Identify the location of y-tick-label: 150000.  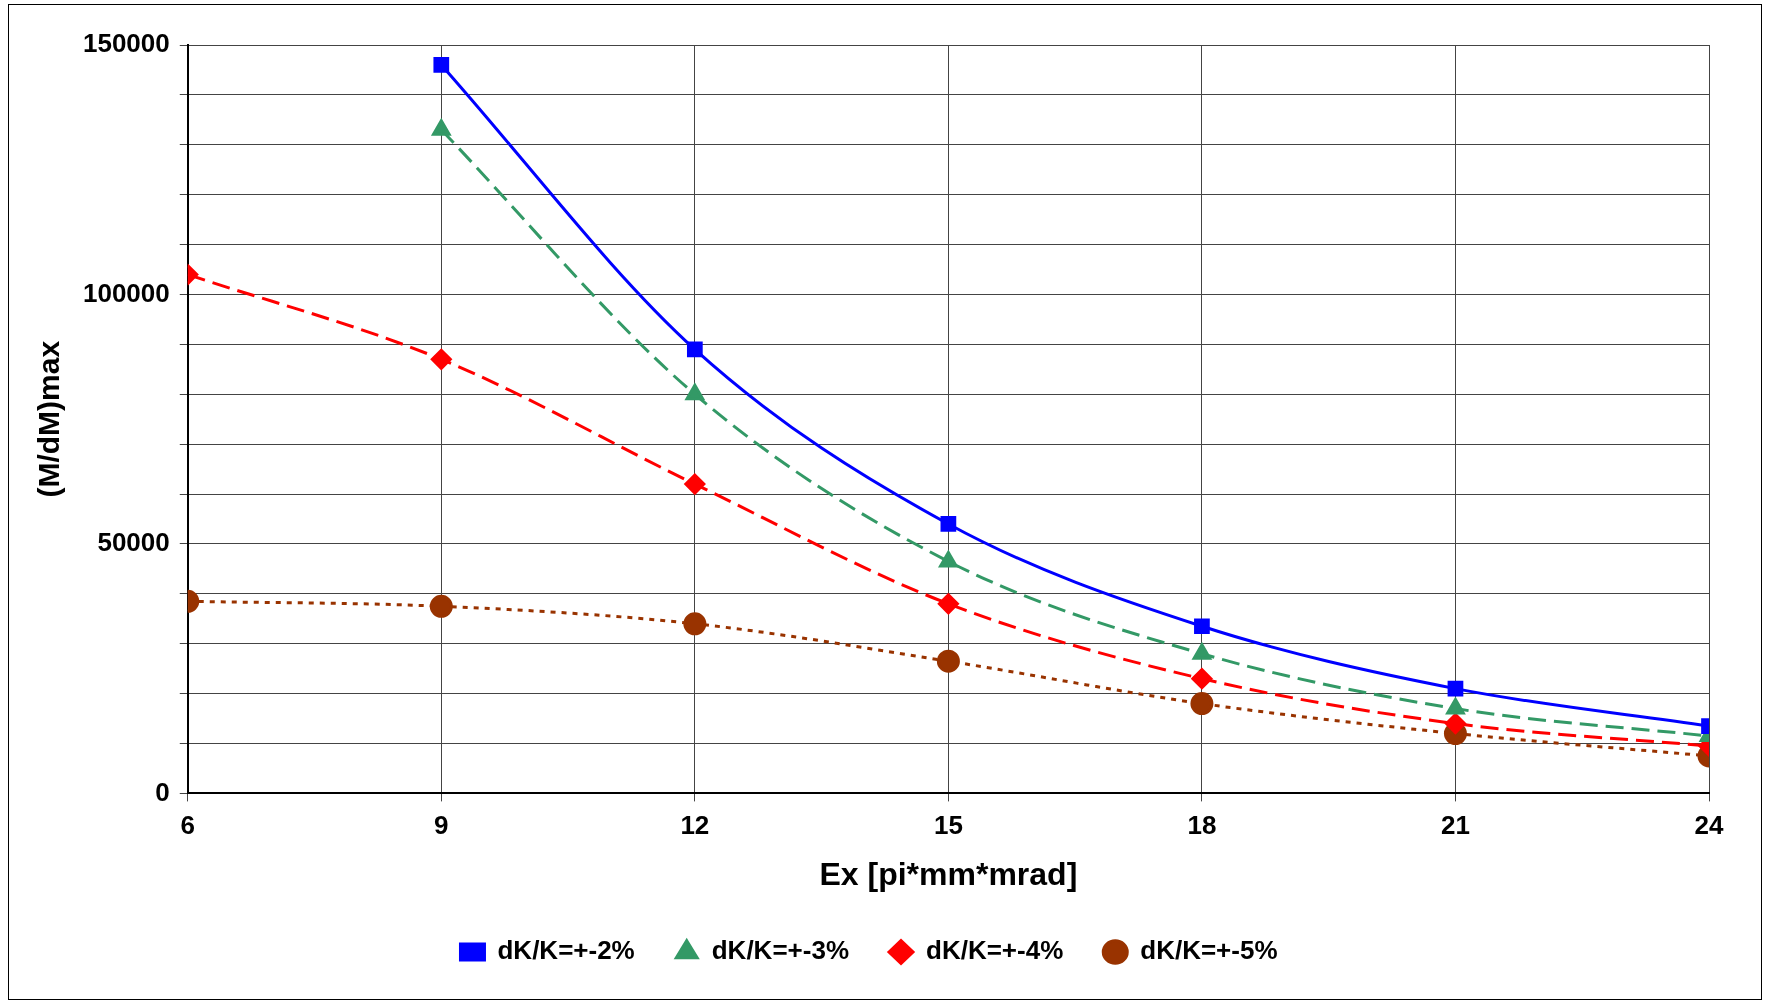
(126, 43).